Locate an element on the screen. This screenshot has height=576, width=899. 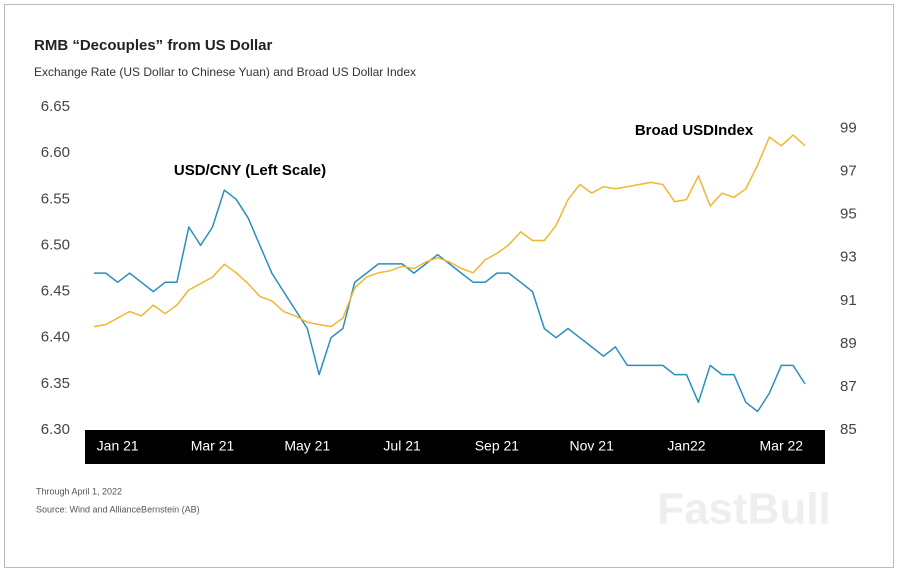
y2-tick-label: 93 is located at coordinates (848, 257).